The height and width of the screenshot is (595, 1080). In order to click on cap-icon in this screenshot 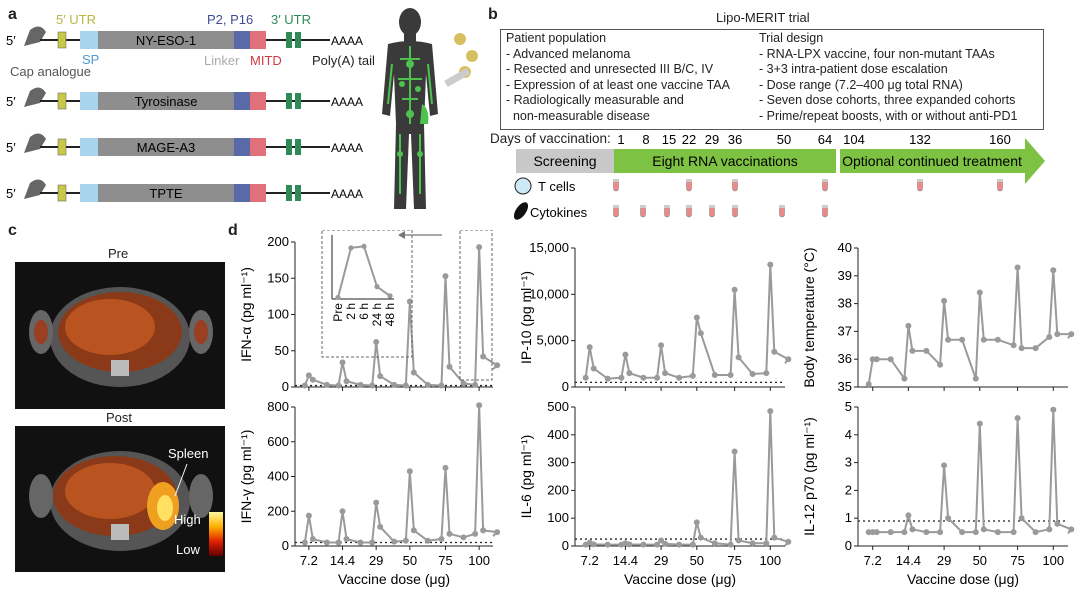, I will do `click(35, 97)`.